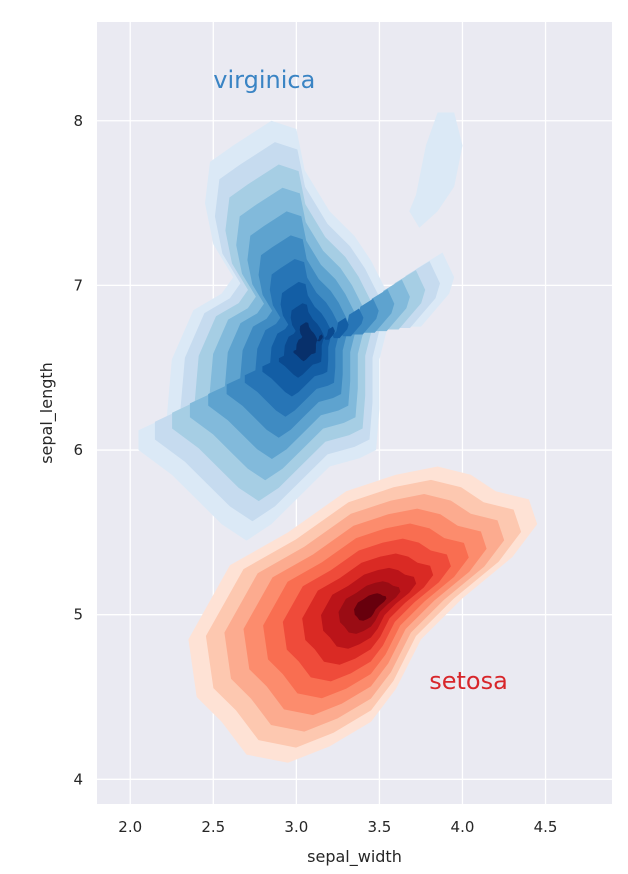  What do you see at coordinates (47, 413) in the screenshot?
I see `y-axis-label: sepal_length` at bounding box center [47, 413].